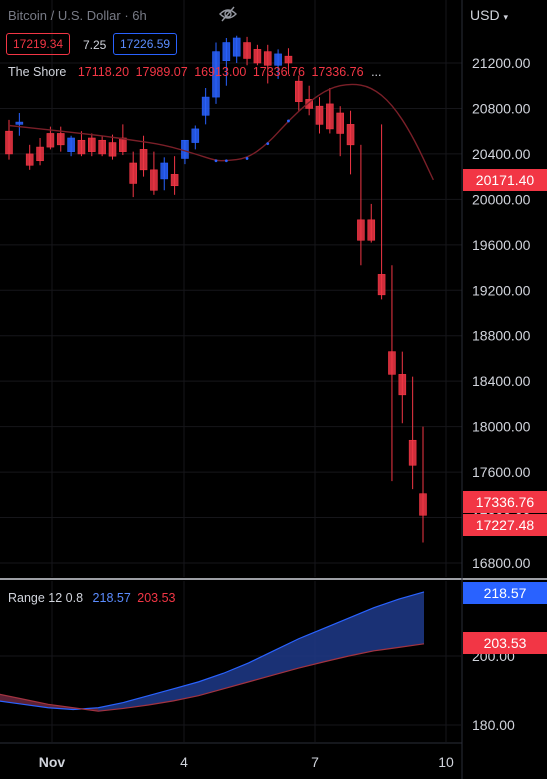 This screenshot has width=547, height=779. What do you see at coordinates (505, 180) in the screenshot?
I see `curve-price-tag: 20171.40` at bounding box center [505, 180].